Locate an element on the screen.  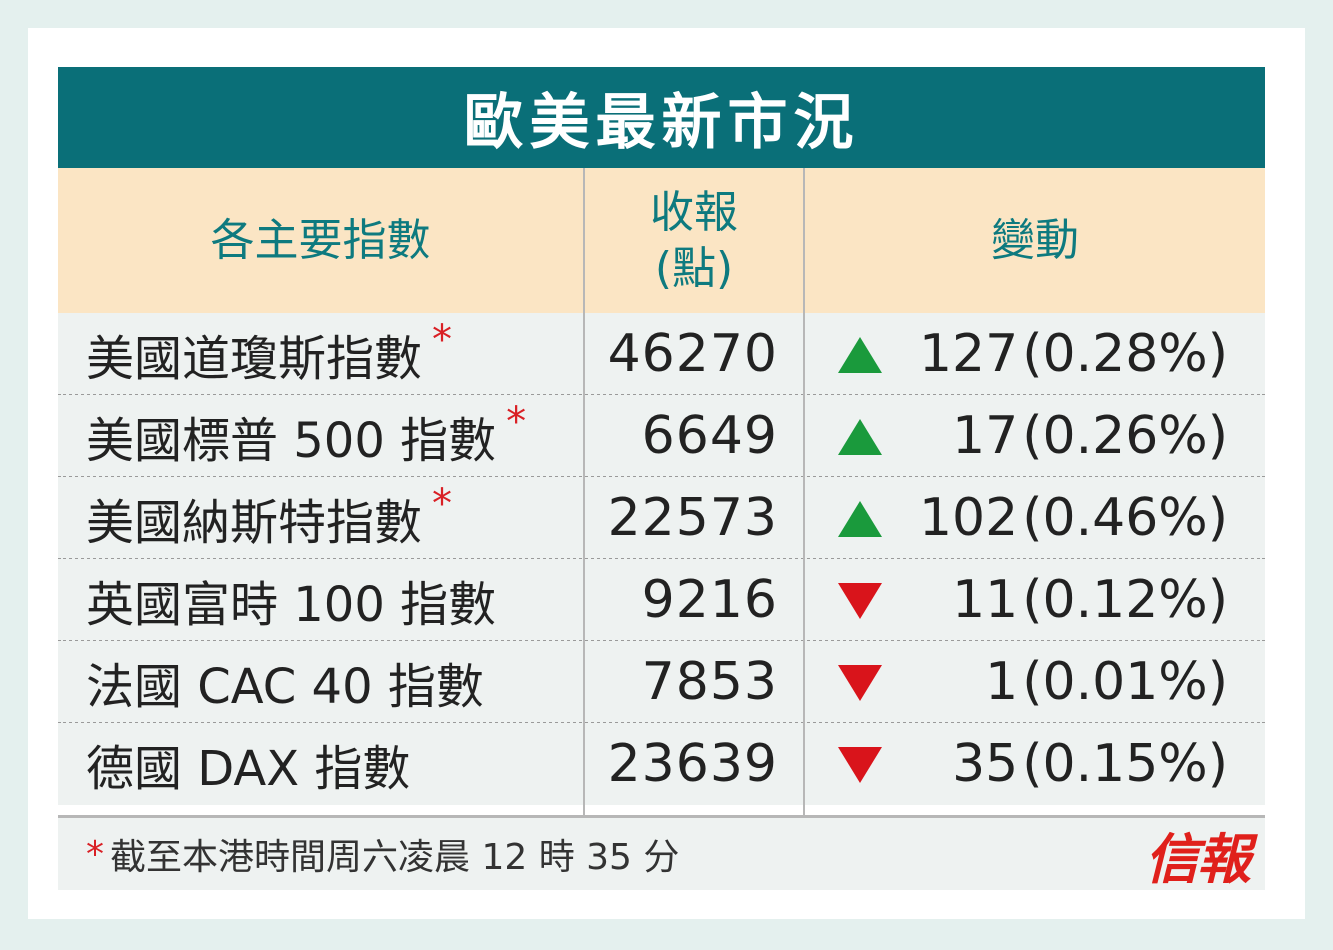
table-footer: * 截至本港時間周六凌晨 12 時 35 分 信報 is located at coordinates (661, 853).